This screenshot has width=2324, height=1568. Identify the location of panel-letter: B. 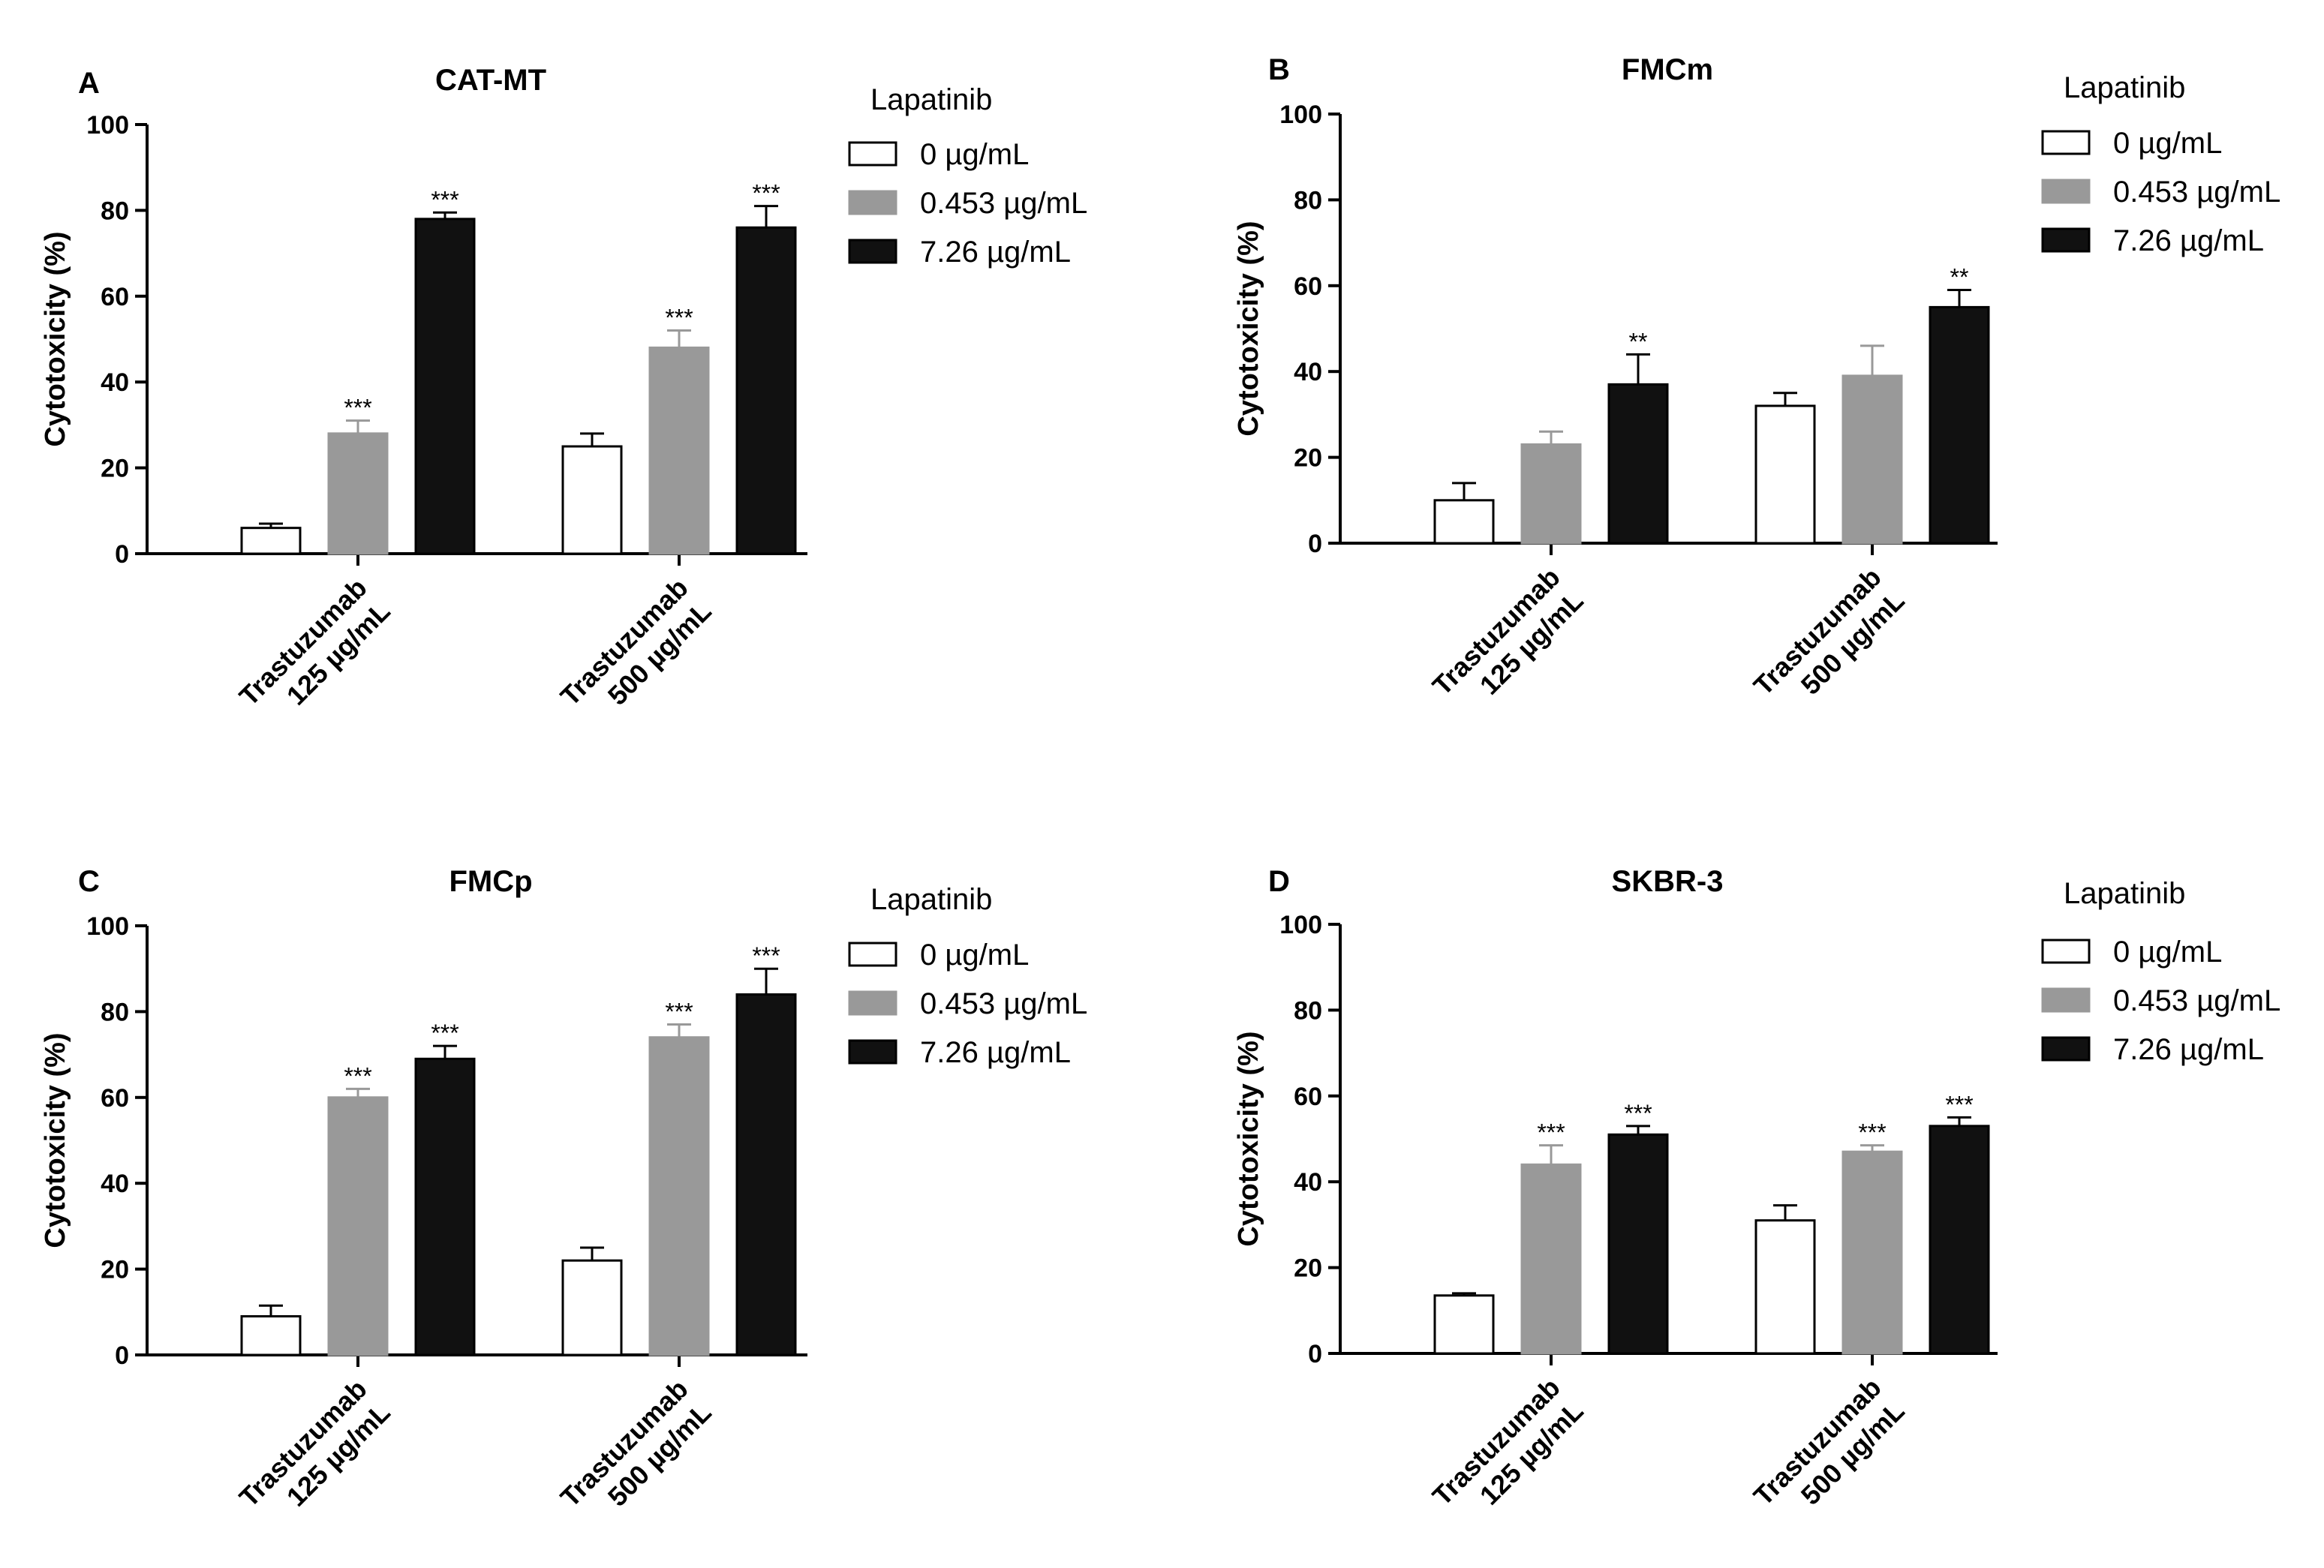
(1279, 70).